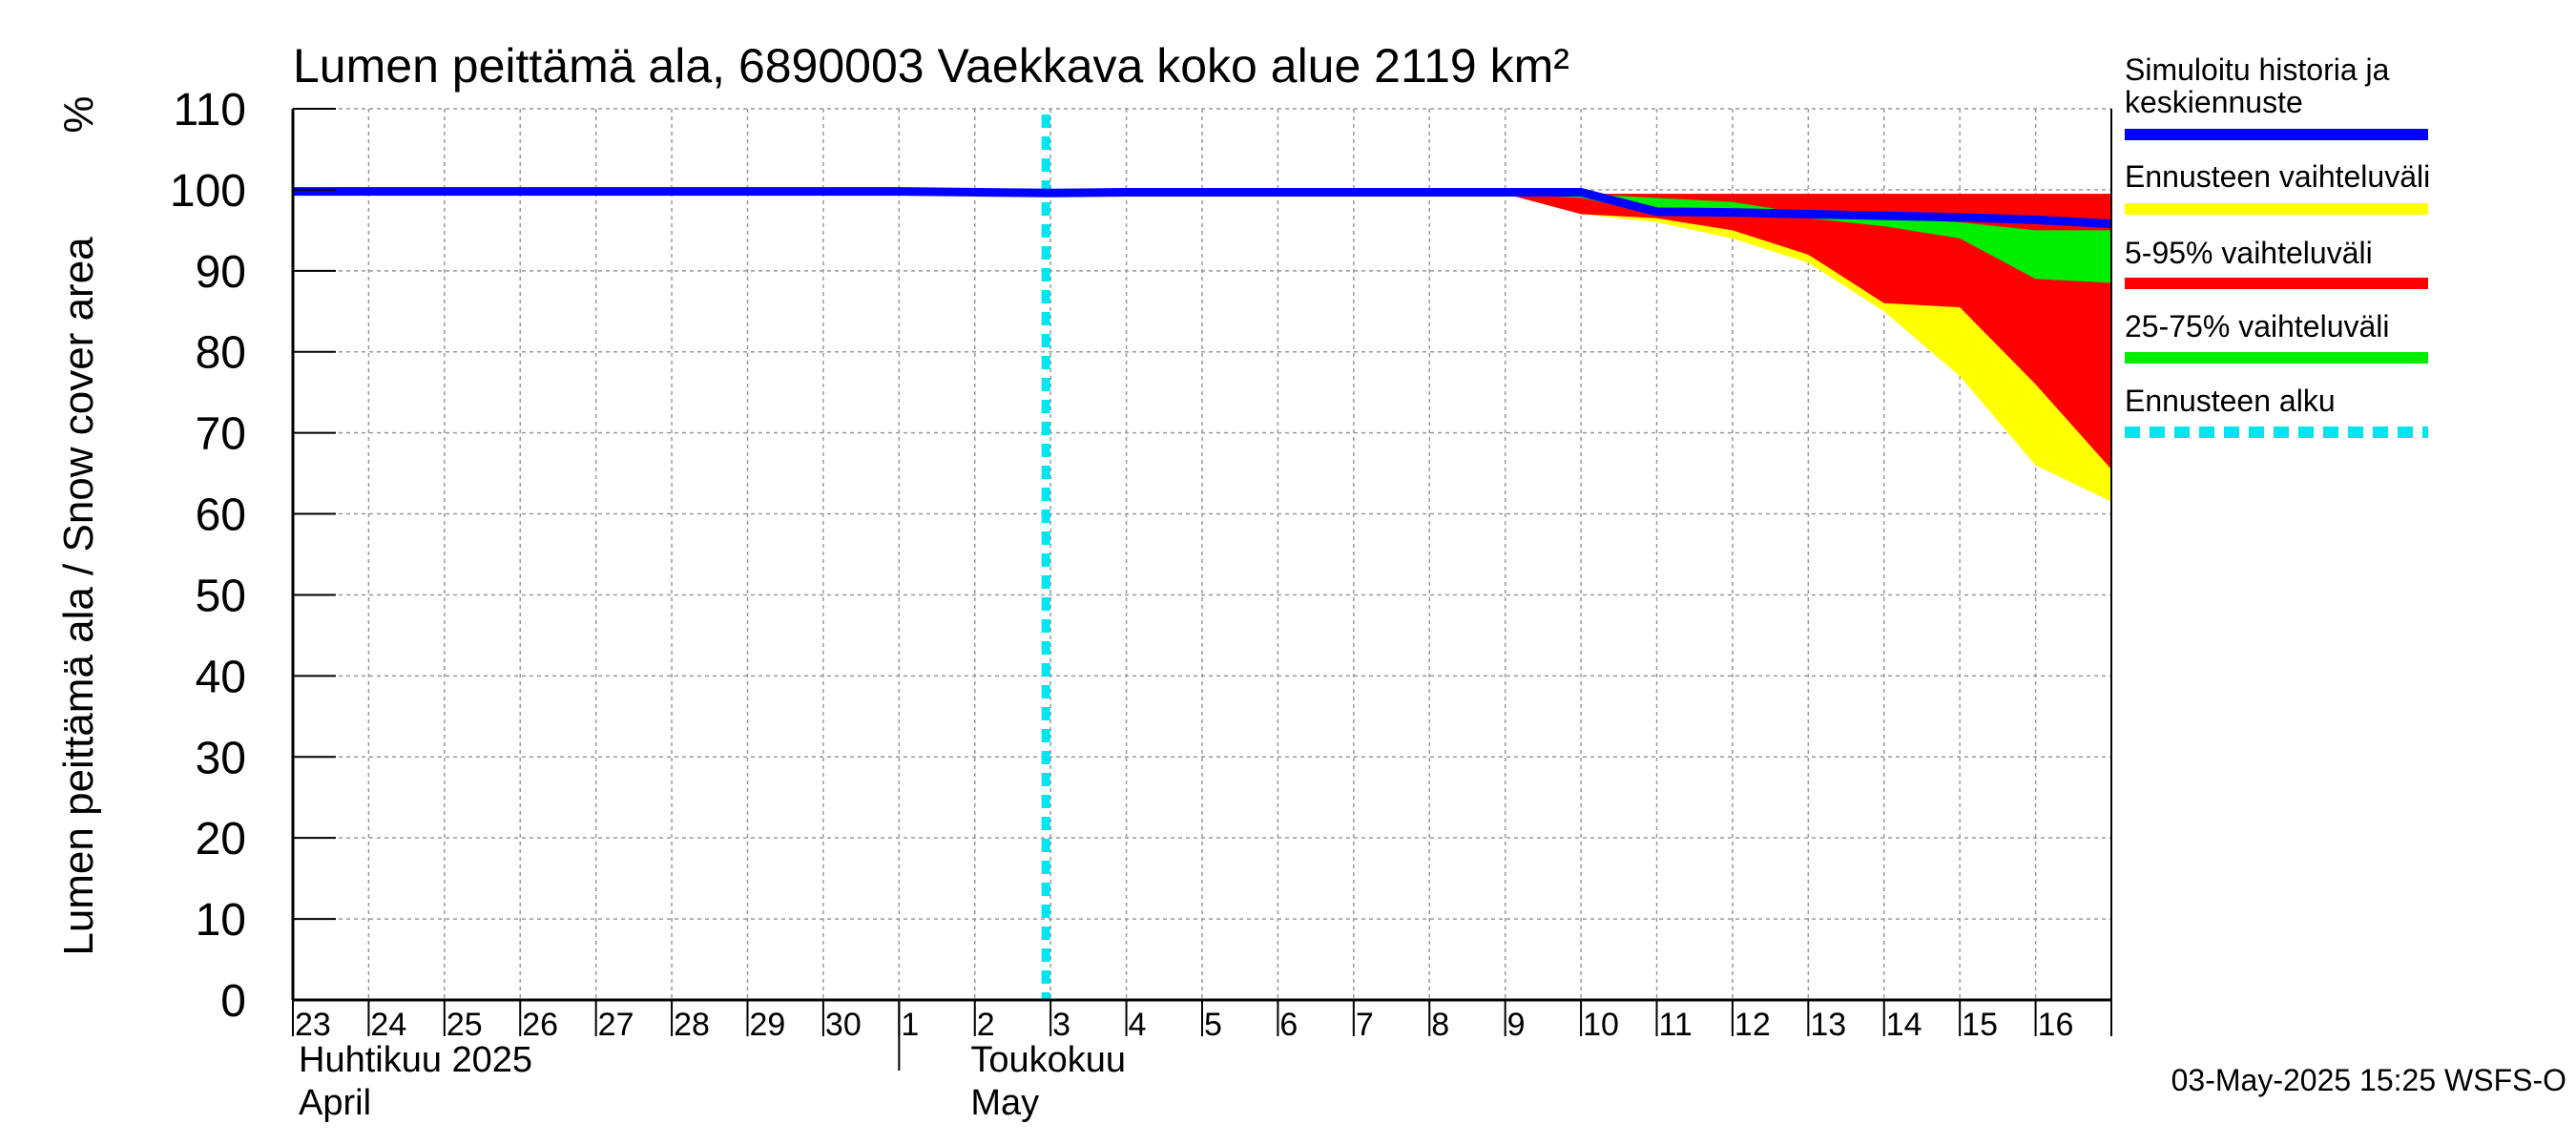 Image resolution: width=2576 pixels, height=1145 pixels. What do you see at coordinates (221, 758) in the screenshot?
I see `y-tick-label: 30` at bounding box center [221, 758].